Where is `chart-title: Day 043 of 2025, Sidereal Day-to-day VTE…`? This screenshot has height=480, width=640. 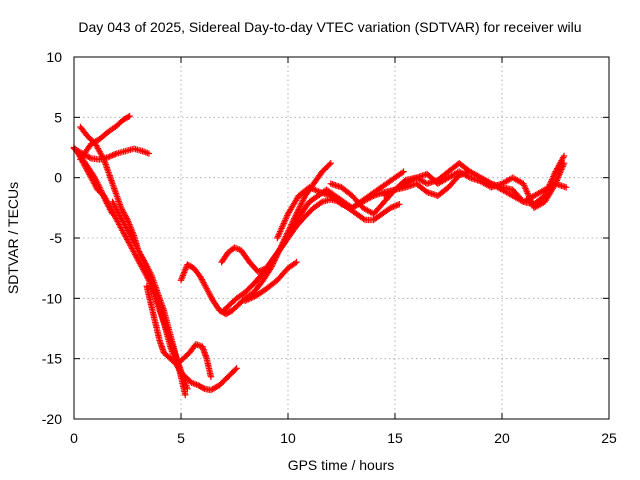 chart-title: Day 043 of 2025, Sidereal Day-to-day VTE… is located at coordinates (329, 27).